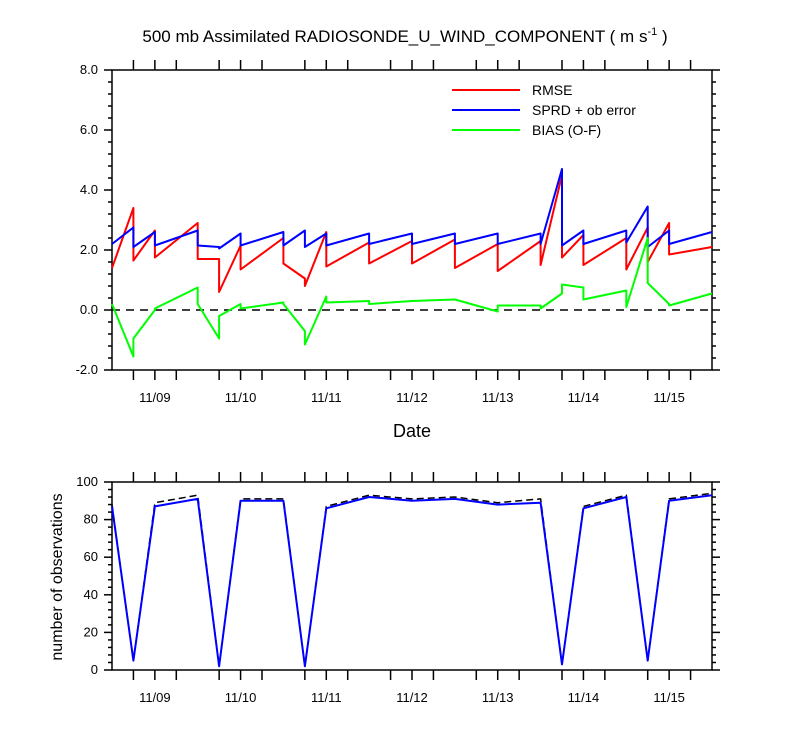 The width and height of the screenshot is (800, 750). I want to click on title-close: ), so click(662, 36).